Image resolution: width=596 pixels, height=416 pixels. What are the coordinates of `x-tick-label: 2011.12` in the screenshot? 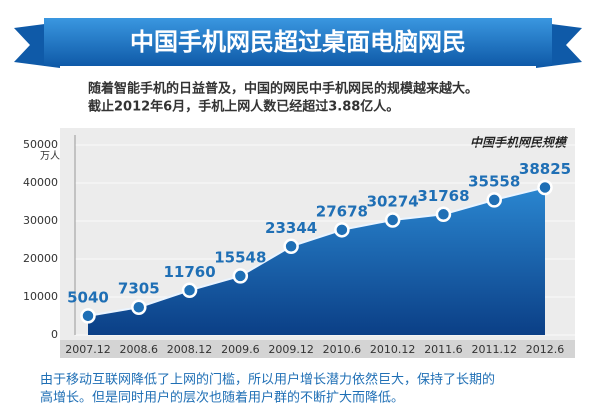 It's located at (494, 349).